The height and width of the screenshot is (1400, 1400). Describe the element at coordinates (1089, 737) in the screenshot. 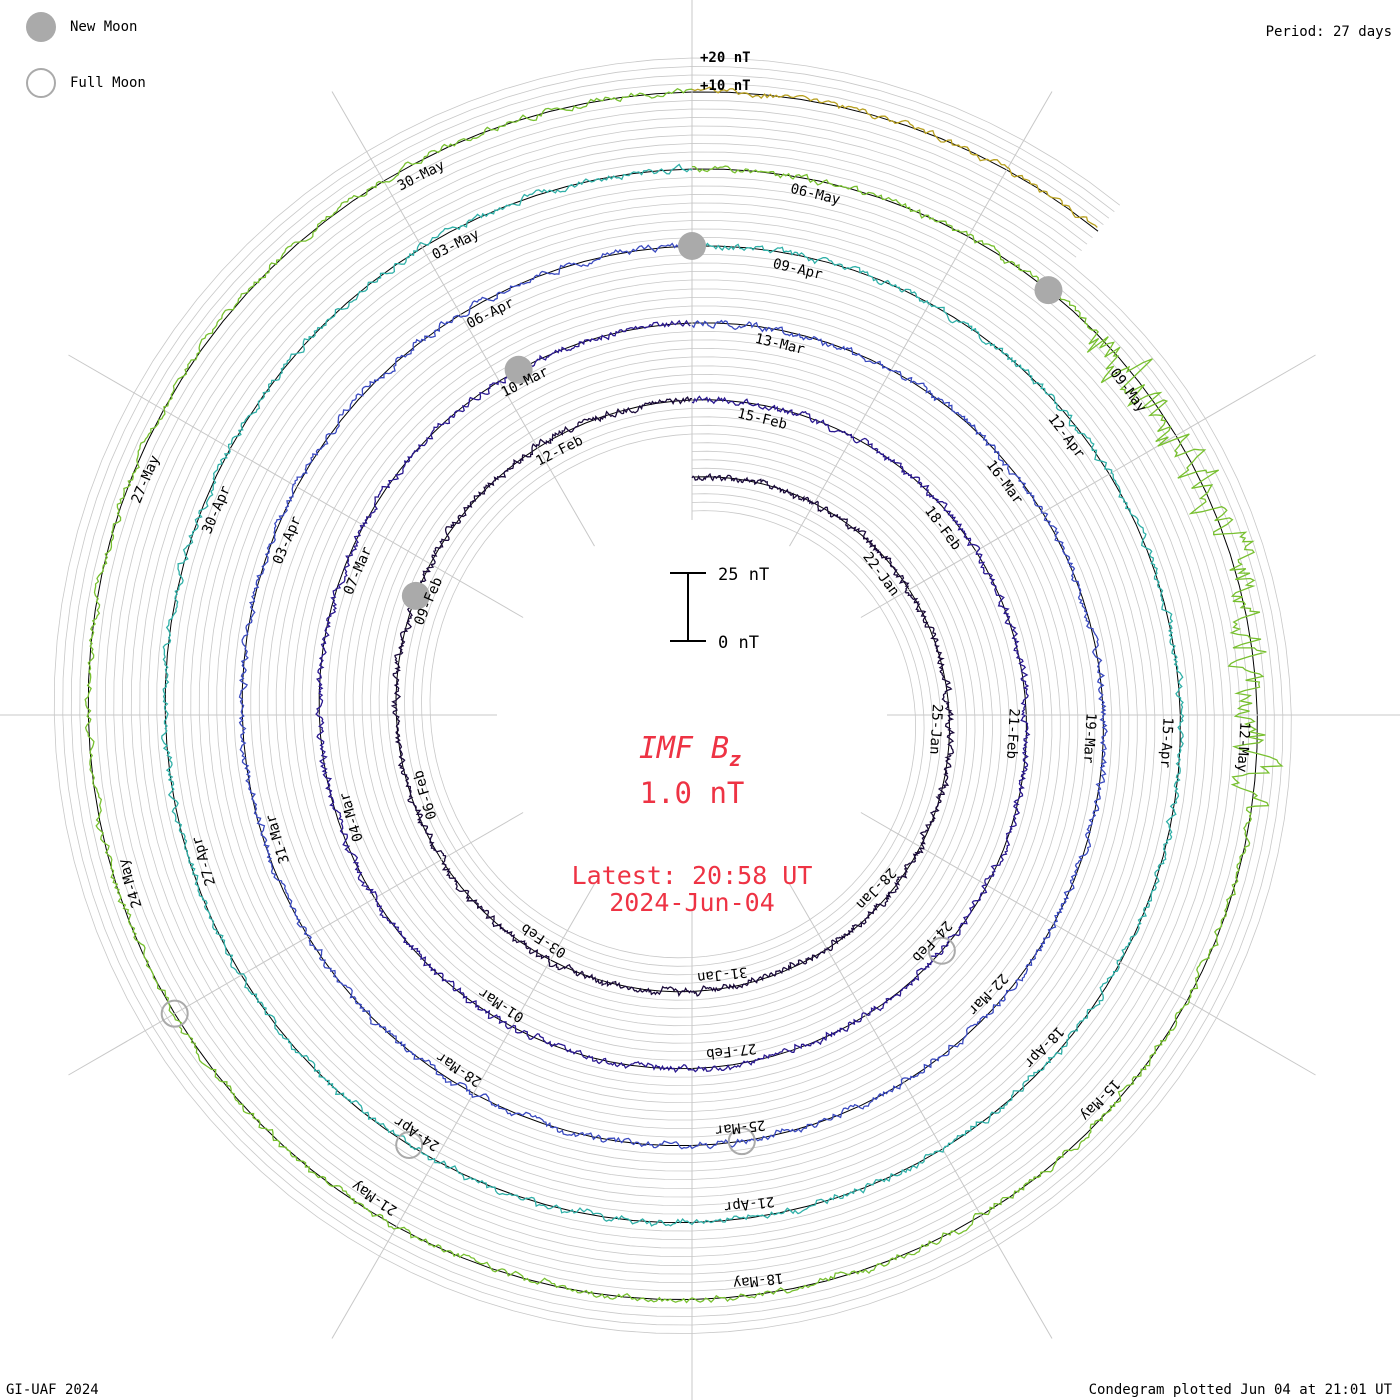

I see `date-tick-label: 19-Mar` at that location.